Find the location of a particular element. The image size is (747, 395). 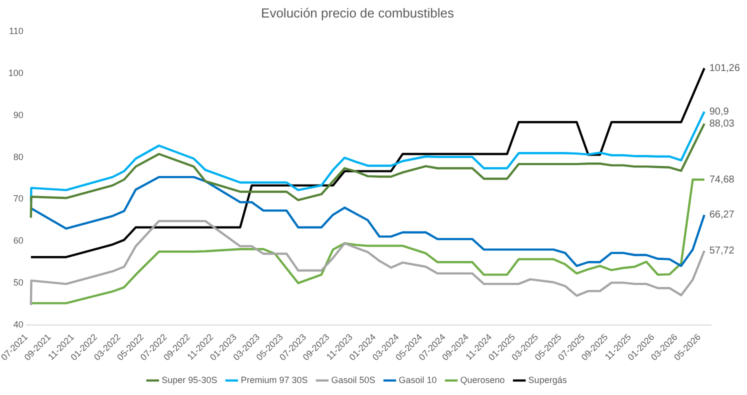

data-label: 88,03 is located at coordinates (722, 124).